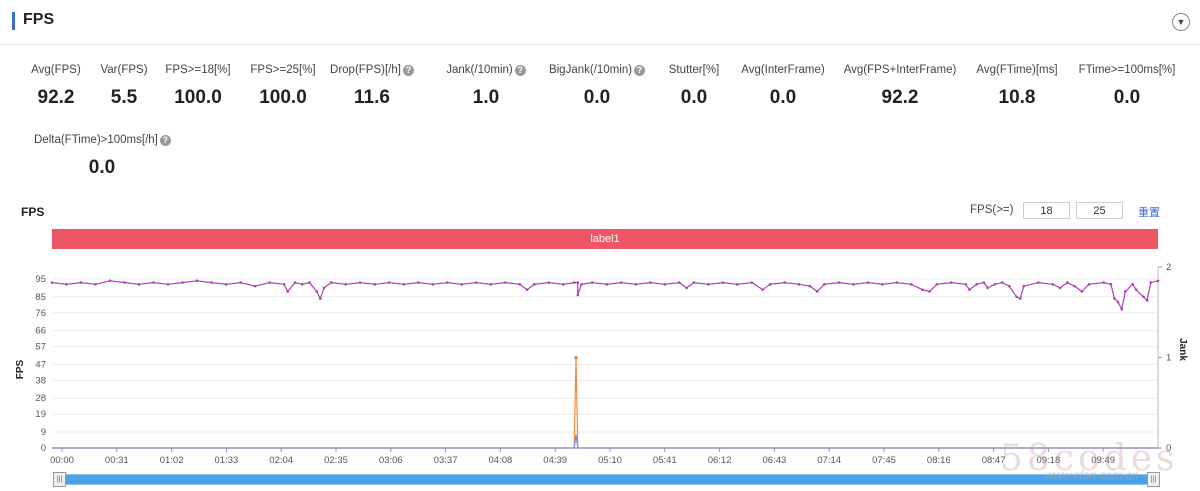 The height and width of the screenshot is (491, 1200). I want to click on metric-2: FPS>=18[%] 100.0, so click(198, 86).